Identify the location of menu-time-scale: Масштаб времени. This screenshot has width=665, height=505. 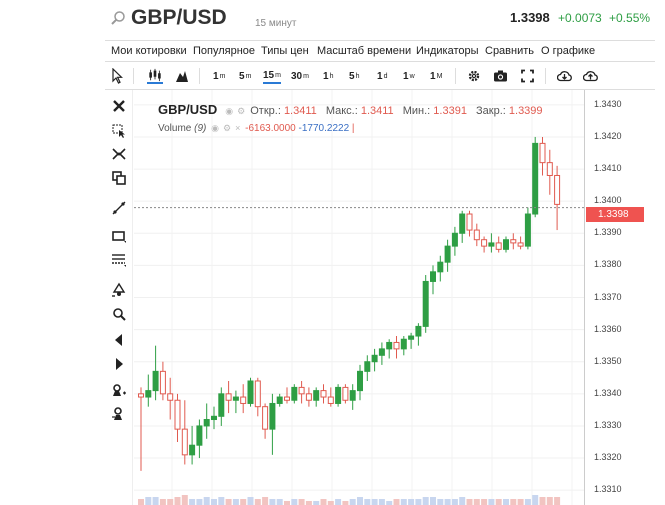
(364, 51).